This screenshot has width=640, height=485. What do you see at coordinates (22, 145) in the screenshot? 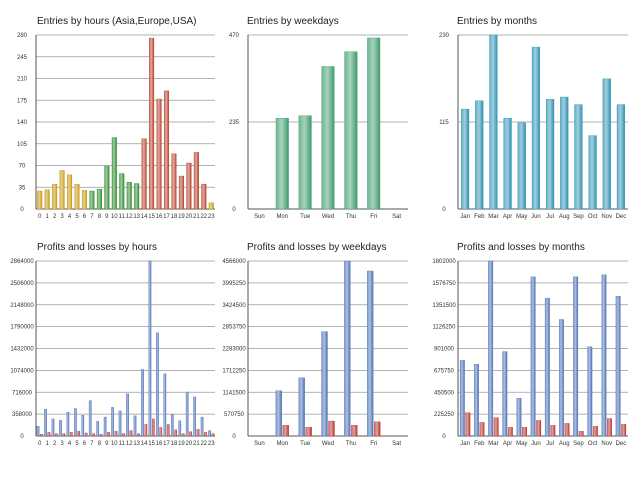
I see `y-tick-label: 105` at bounding box center [22, 145].